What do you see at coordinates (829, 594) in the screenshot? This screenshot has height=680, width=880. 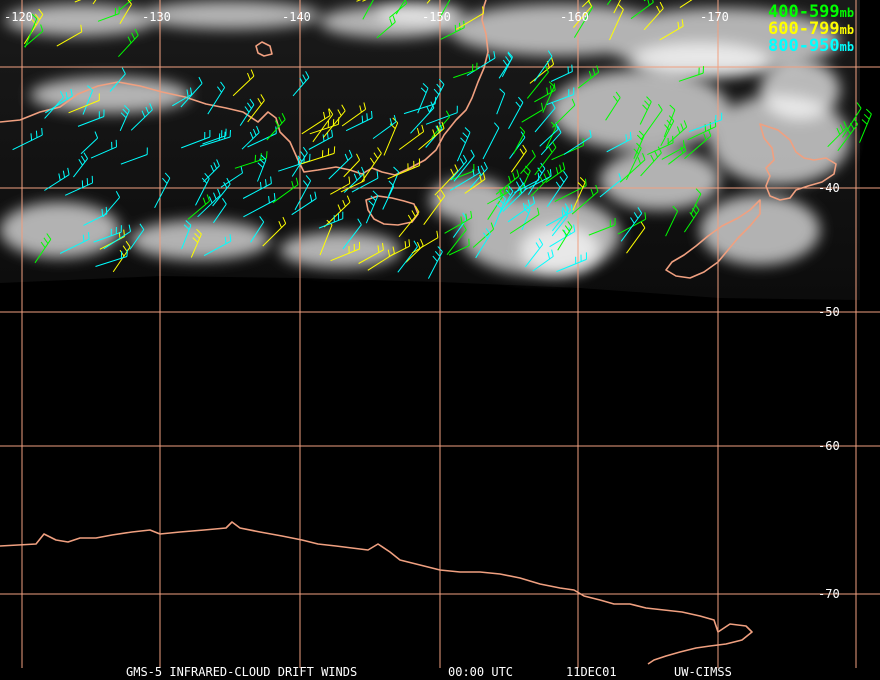 I see `lat-label-70: -70` at bounding box center [829, 594].